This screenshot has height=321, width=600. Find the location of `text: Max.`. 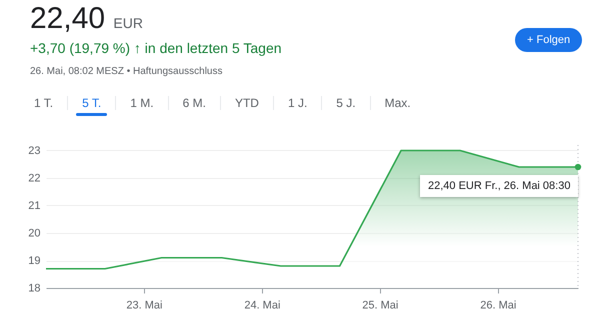

text: Max. is located at coordinates (397, 103).